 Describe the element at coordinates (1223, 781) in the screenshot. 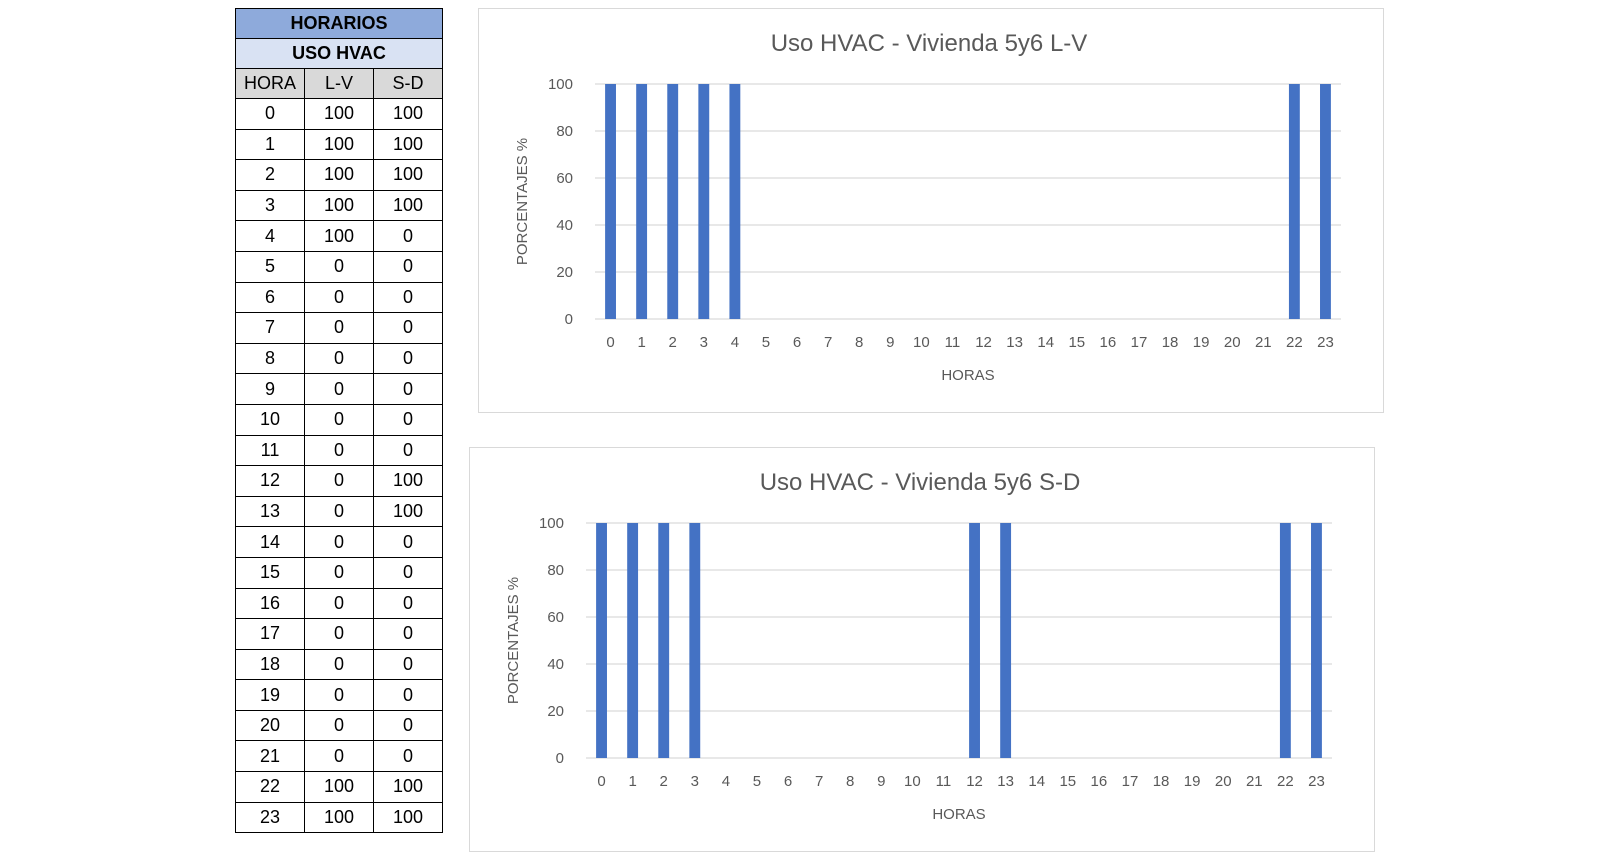

I see `x-tick-label: 20` at that location.